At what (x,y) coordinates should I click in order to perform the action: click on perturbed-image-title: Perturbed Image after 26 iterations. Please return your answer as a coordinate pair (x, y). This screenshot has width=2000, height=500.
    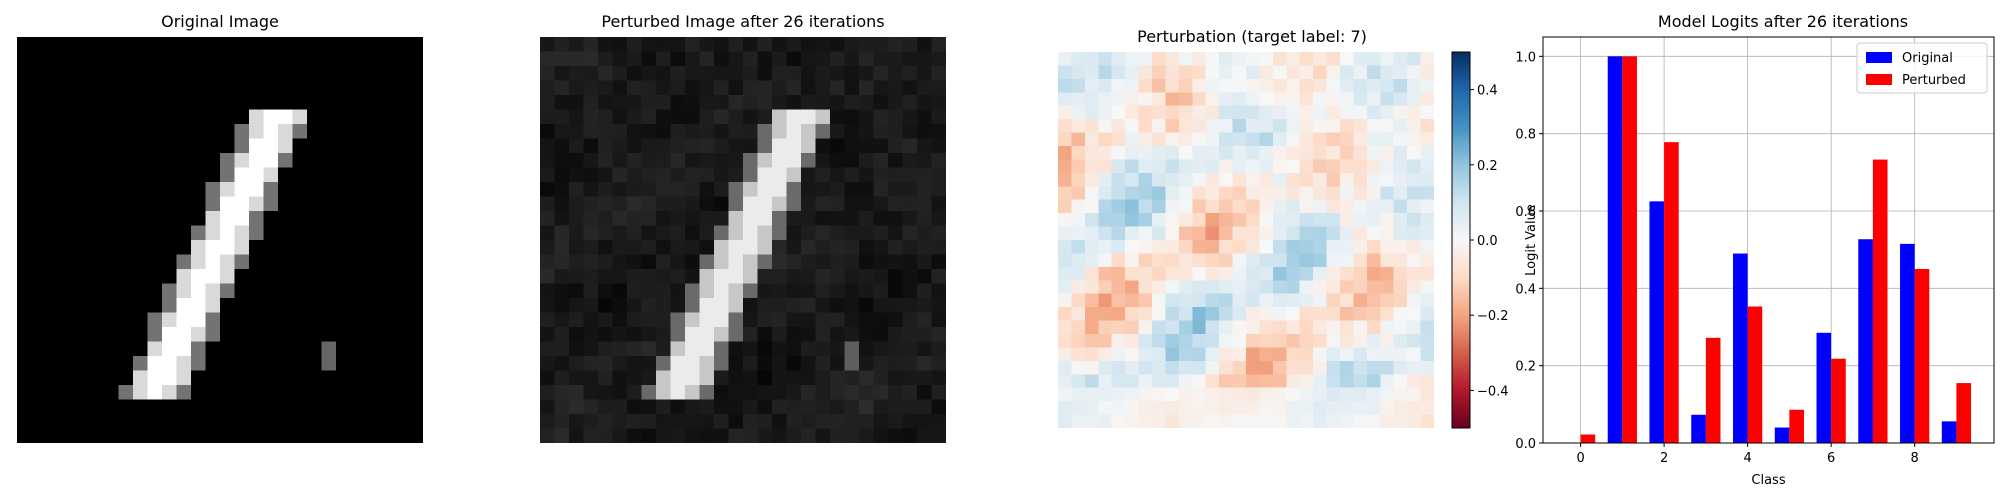
    Looking at the image, I should click on (743, 21).